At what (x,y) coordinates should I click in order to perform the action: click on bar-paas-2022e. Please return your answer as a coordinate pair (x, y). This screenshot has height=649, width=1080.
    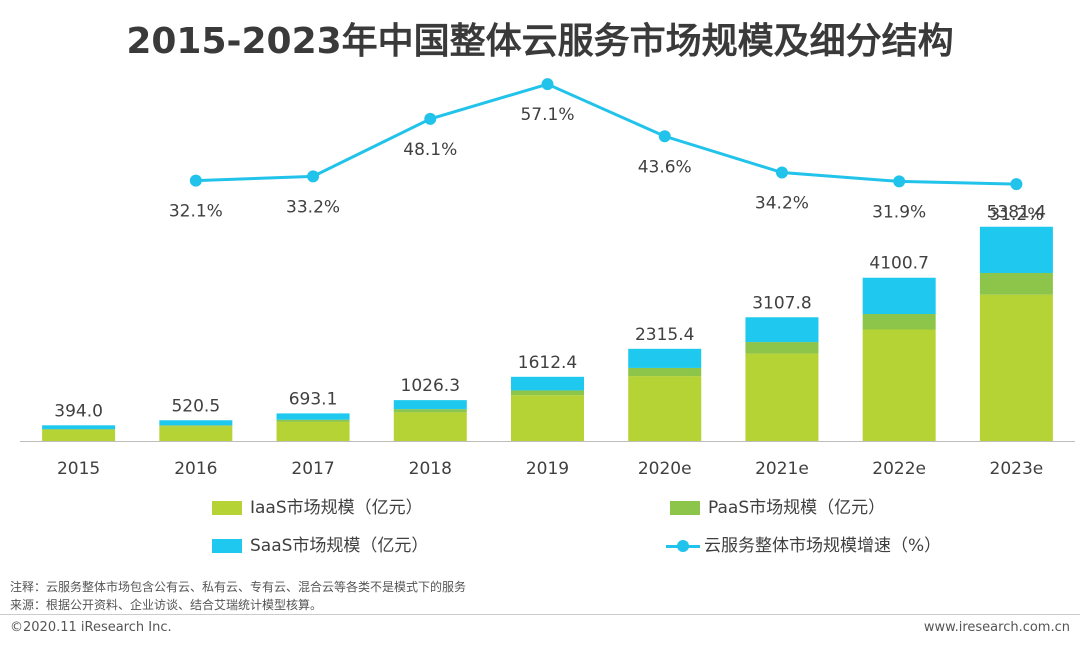
    Looking at the image, I should click on (899, 321).